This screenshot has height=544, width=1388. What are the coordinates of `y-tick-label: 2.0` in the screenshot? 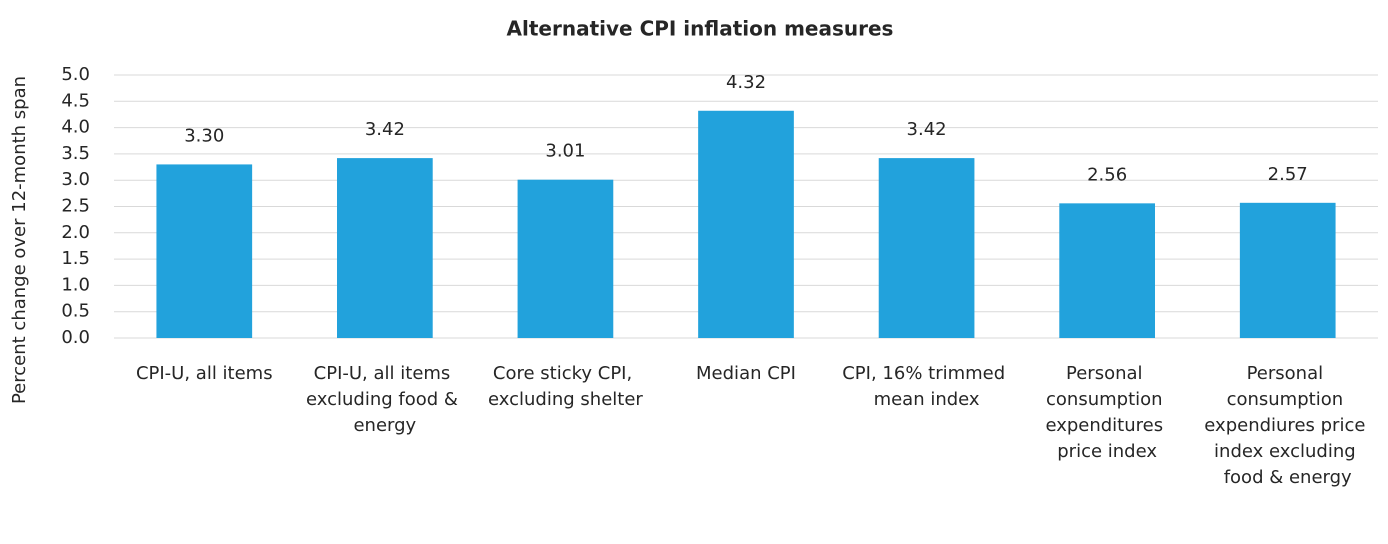 It's located at (75, 232).